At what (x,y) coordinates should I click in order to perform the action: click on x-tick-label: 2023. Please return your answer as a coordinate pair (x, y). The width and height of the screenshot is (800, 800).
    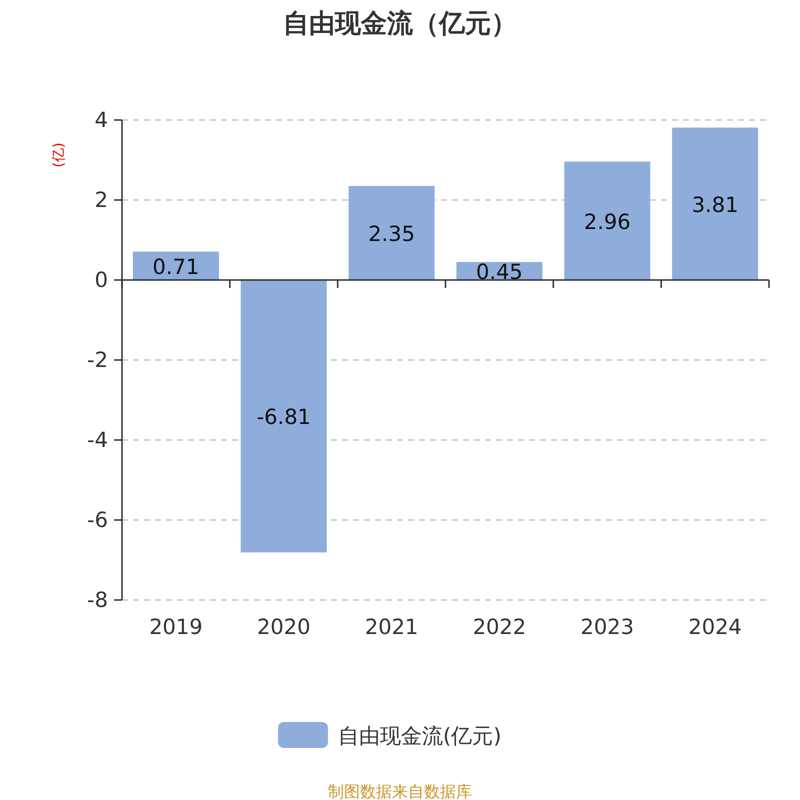
    Looking at the image, I should click on (607, 627).